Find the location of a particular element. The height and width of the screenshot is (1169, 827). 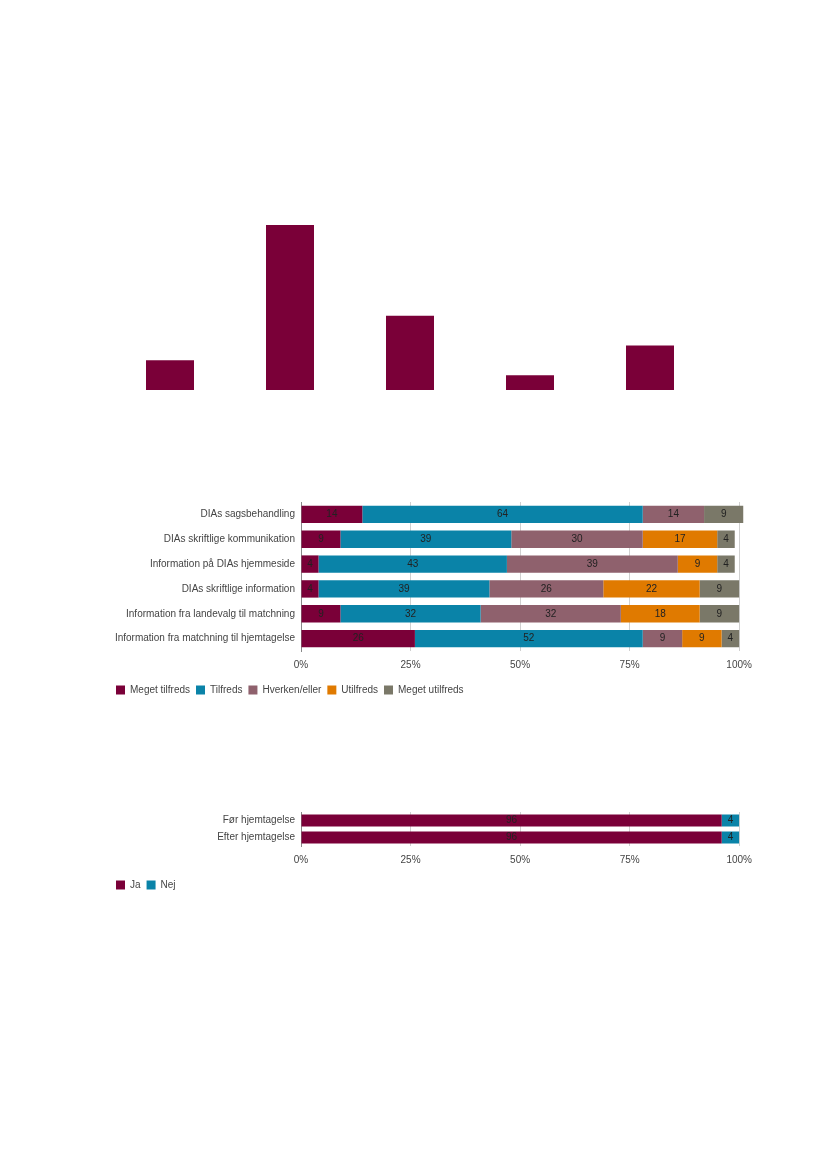

data-label: 18 is located at coordinates (660, 613).